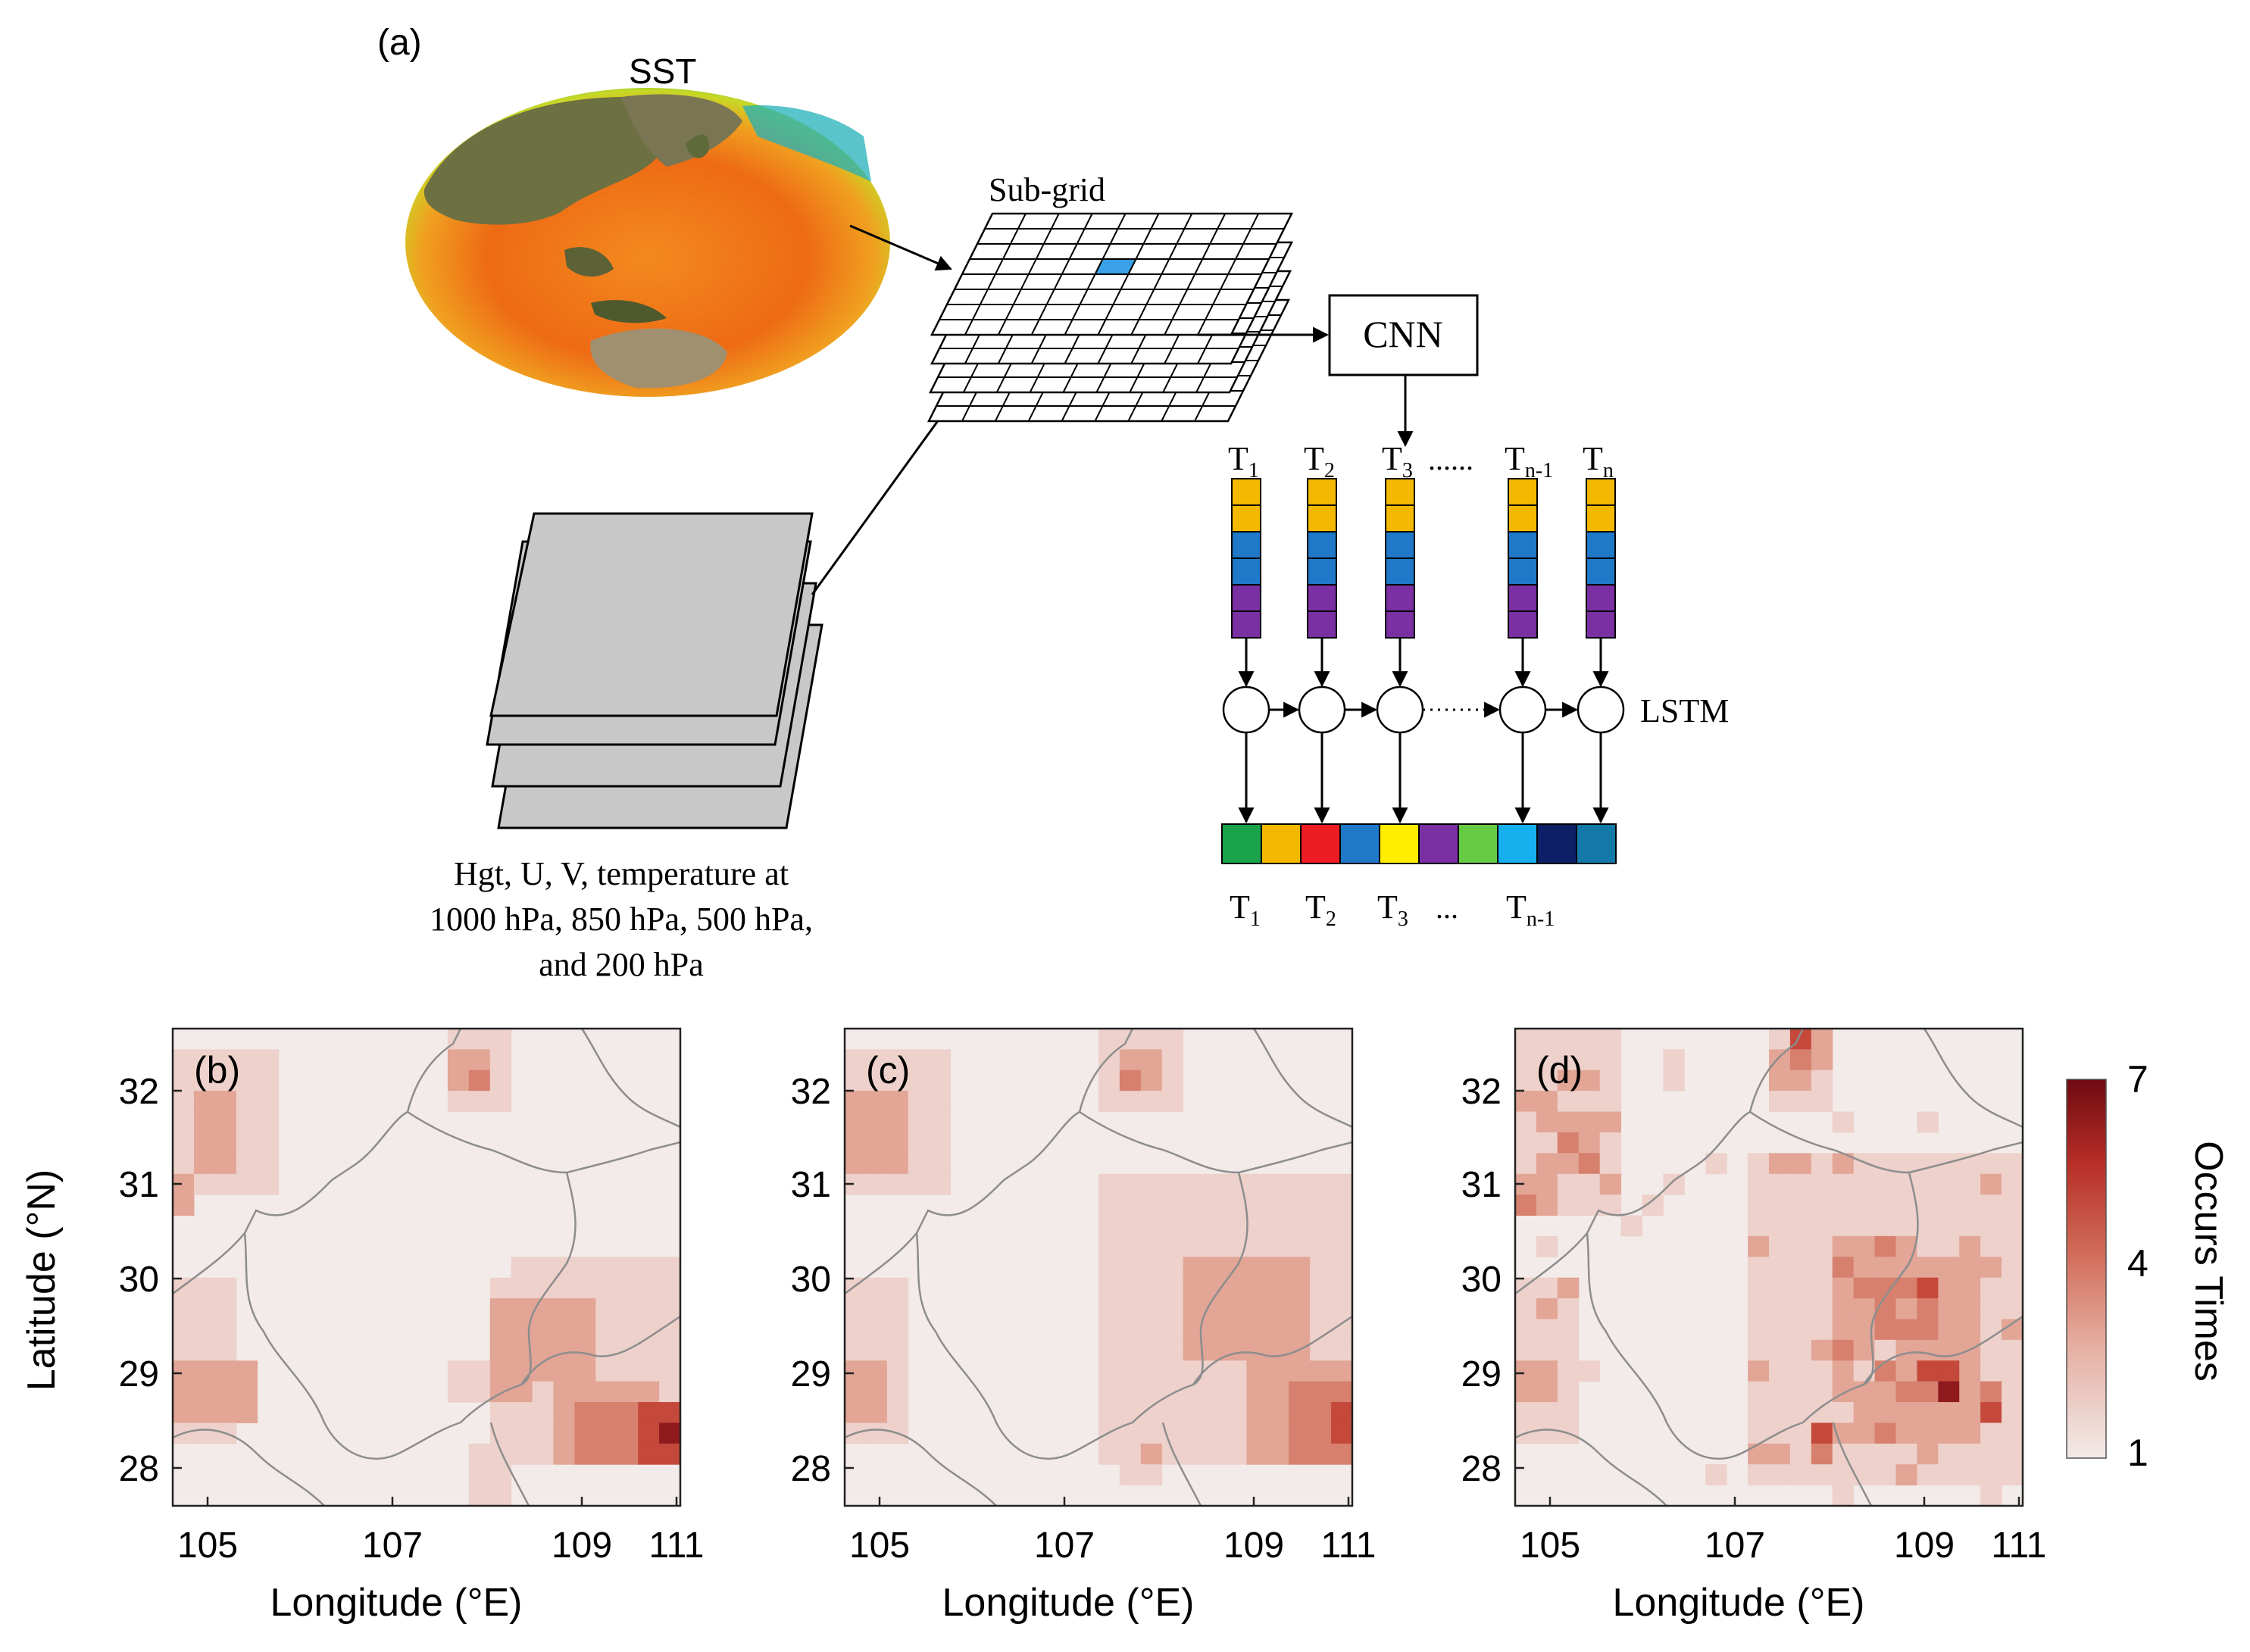 The image size is (2250, 1652). What do you see at coordinates (544, 1142) in the screenshot?
I see `province-border` at bounding box center [544, 1142].